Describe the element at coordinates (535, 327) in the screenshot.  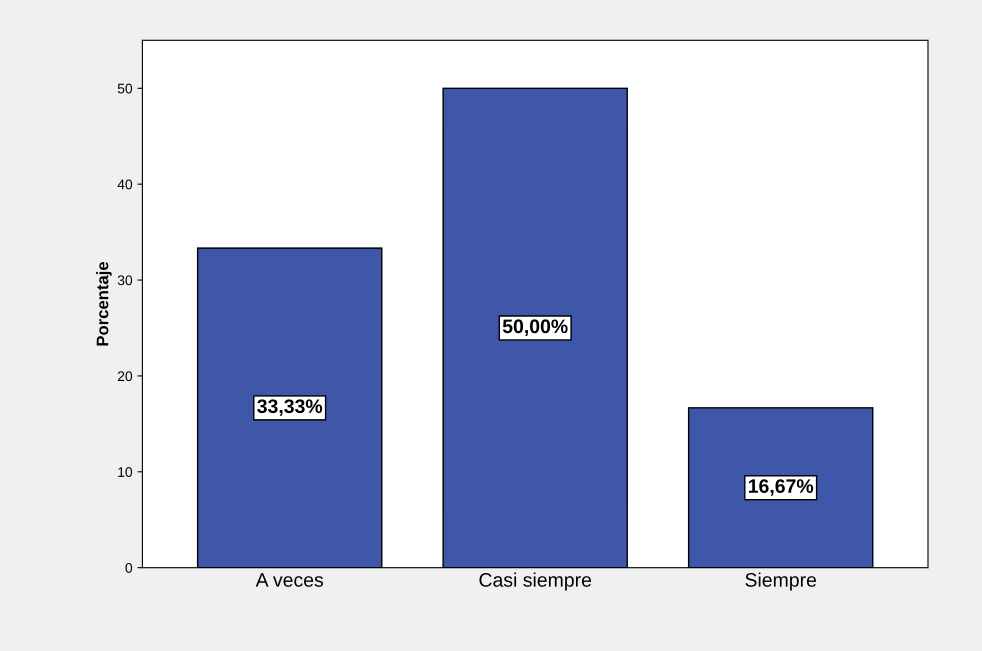
I see `data-label: 50,00%` at that location.